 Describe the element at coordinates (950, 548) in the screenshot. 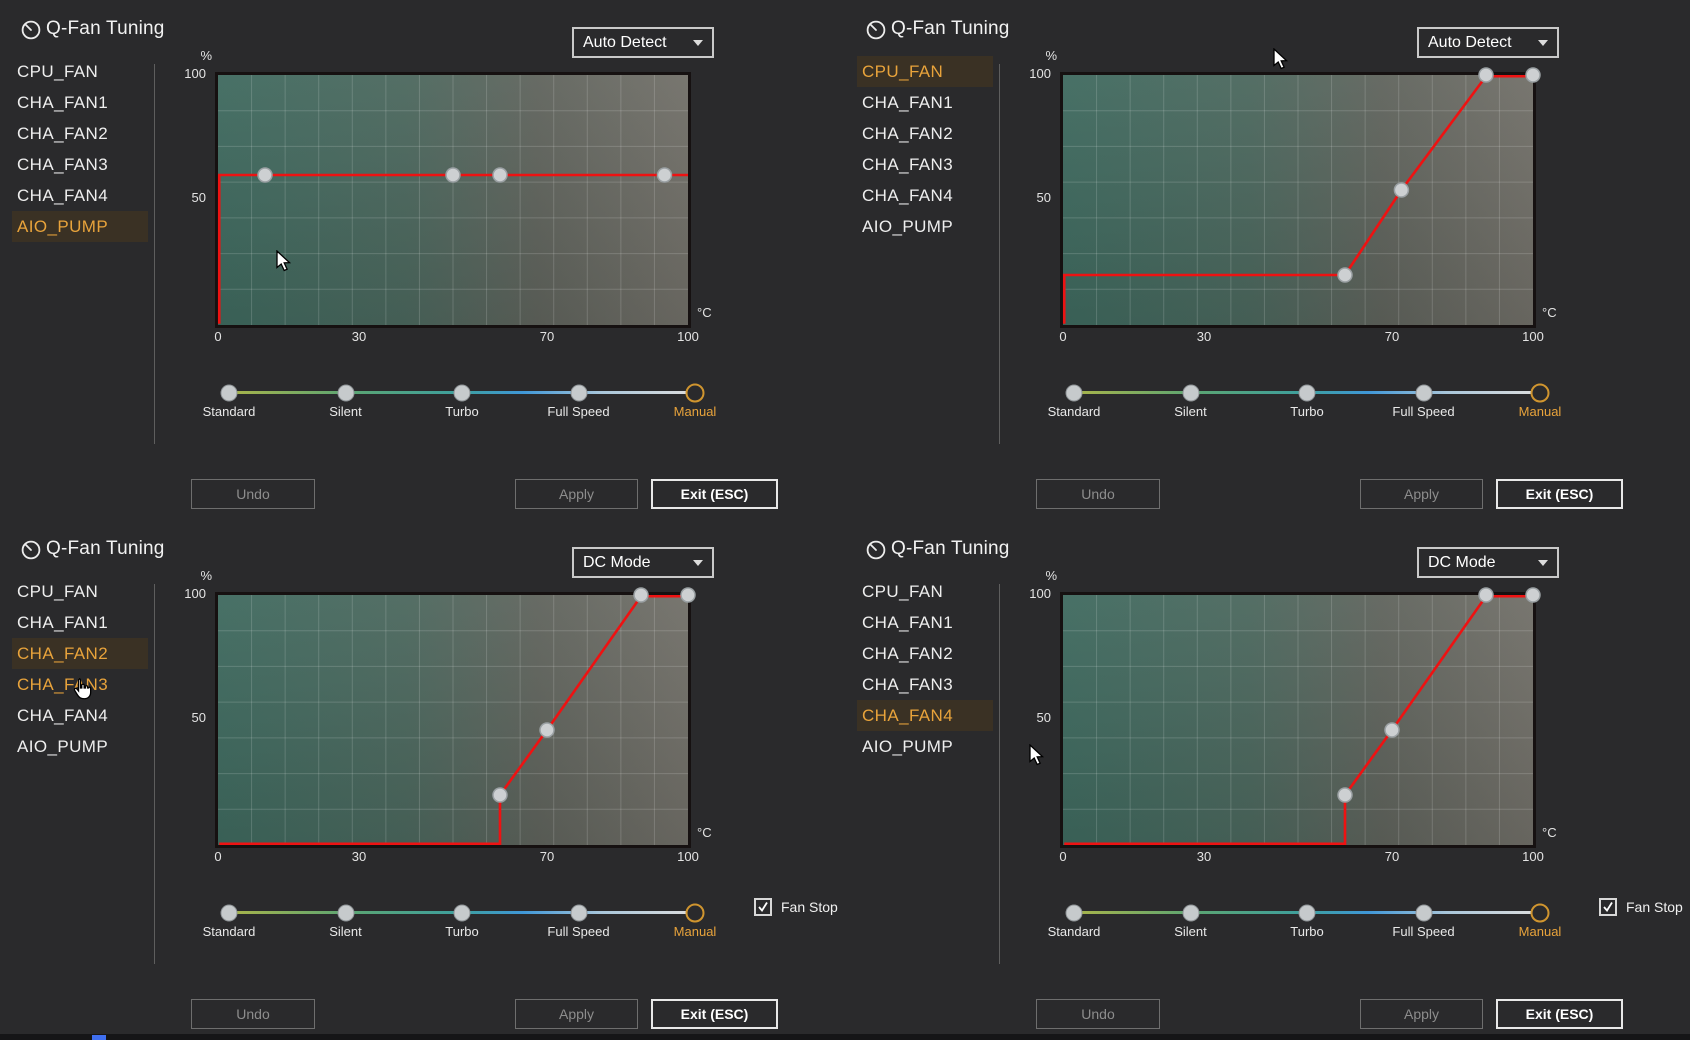

I see `panel-title: Q-Fan Tuning` at that location.